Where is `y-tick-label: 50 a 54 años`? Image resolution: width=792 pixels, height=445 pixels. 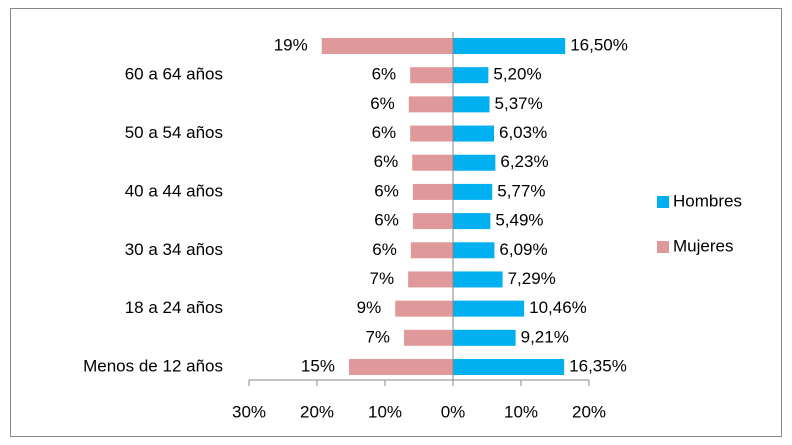 y-tick-label: 50 a 54 años is located at coordinates (174, 132).